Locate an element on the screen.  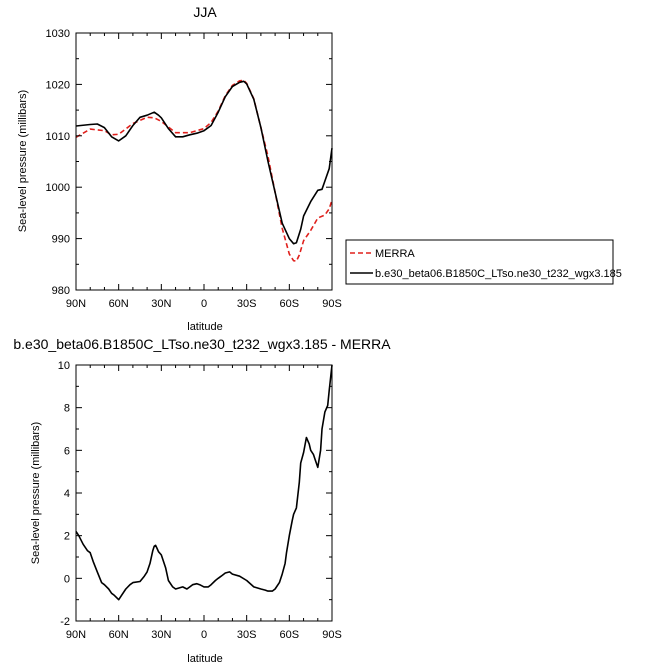
bottom-chart-x-tick-label: 60S is located at coordinates (290, 635).